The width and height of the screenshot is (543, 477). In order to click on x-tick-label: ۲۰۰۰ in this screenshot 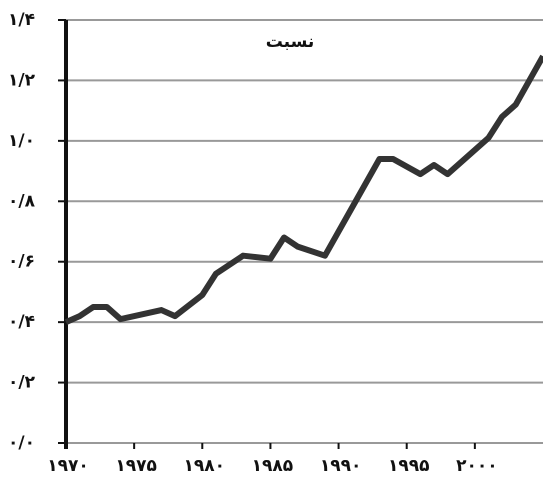, I will do `click(477, 466)`.